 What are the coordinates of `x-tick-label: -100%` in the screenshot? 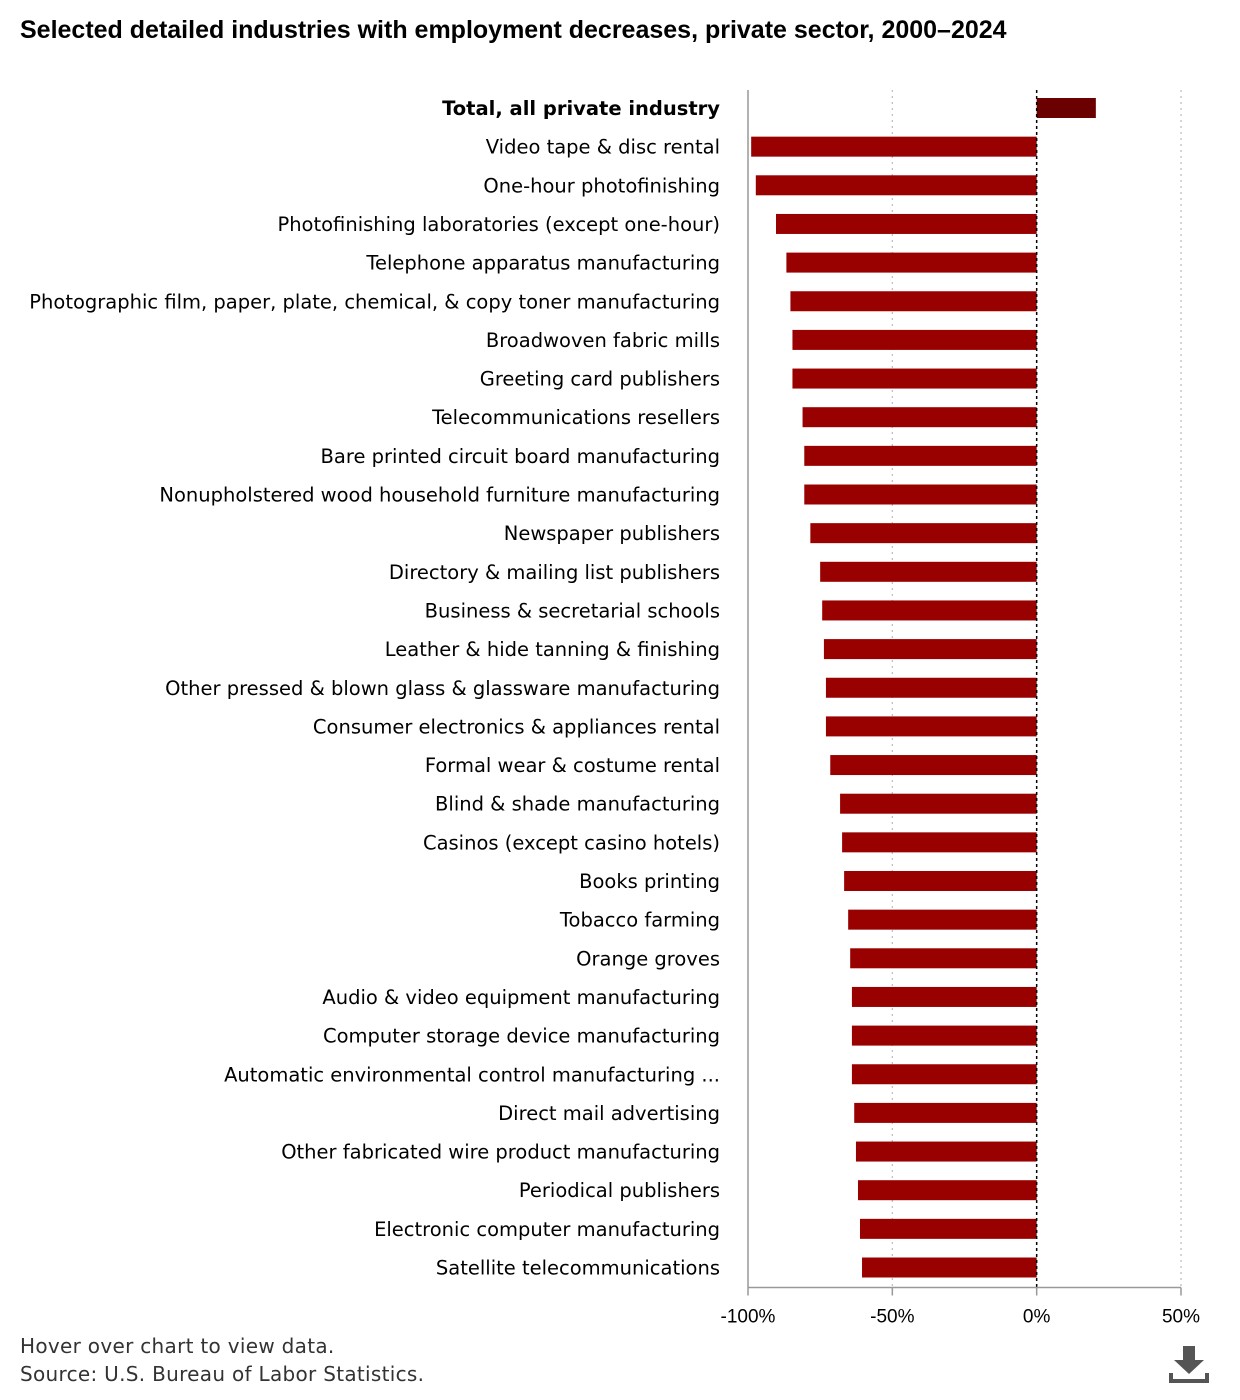 It's located at (748, 1317).